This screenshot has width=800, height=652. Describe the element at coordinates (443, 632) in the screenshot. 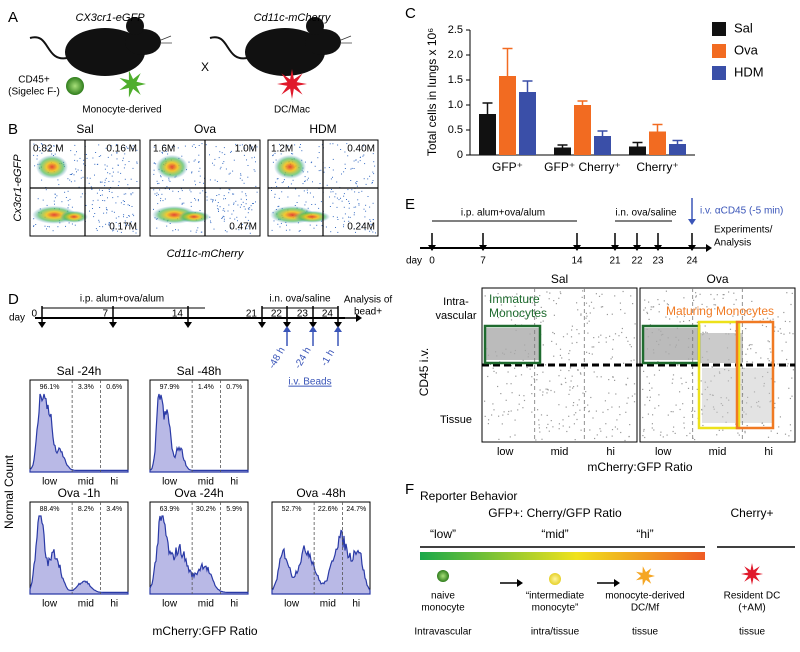

I see `label: Intravascular` at that location.